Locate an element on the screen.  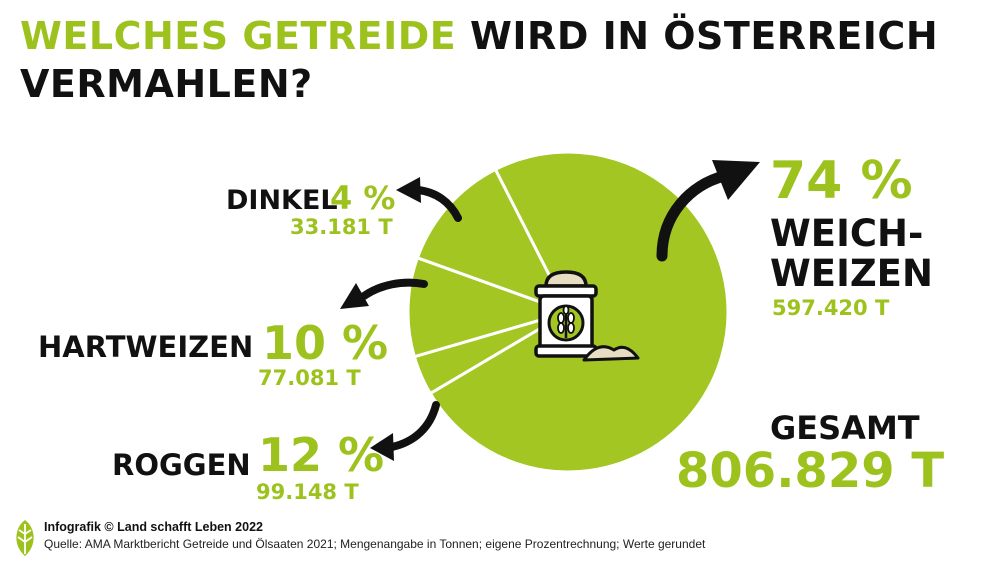
roggen-label: ROGGEN is located at coordinates (181, 465).